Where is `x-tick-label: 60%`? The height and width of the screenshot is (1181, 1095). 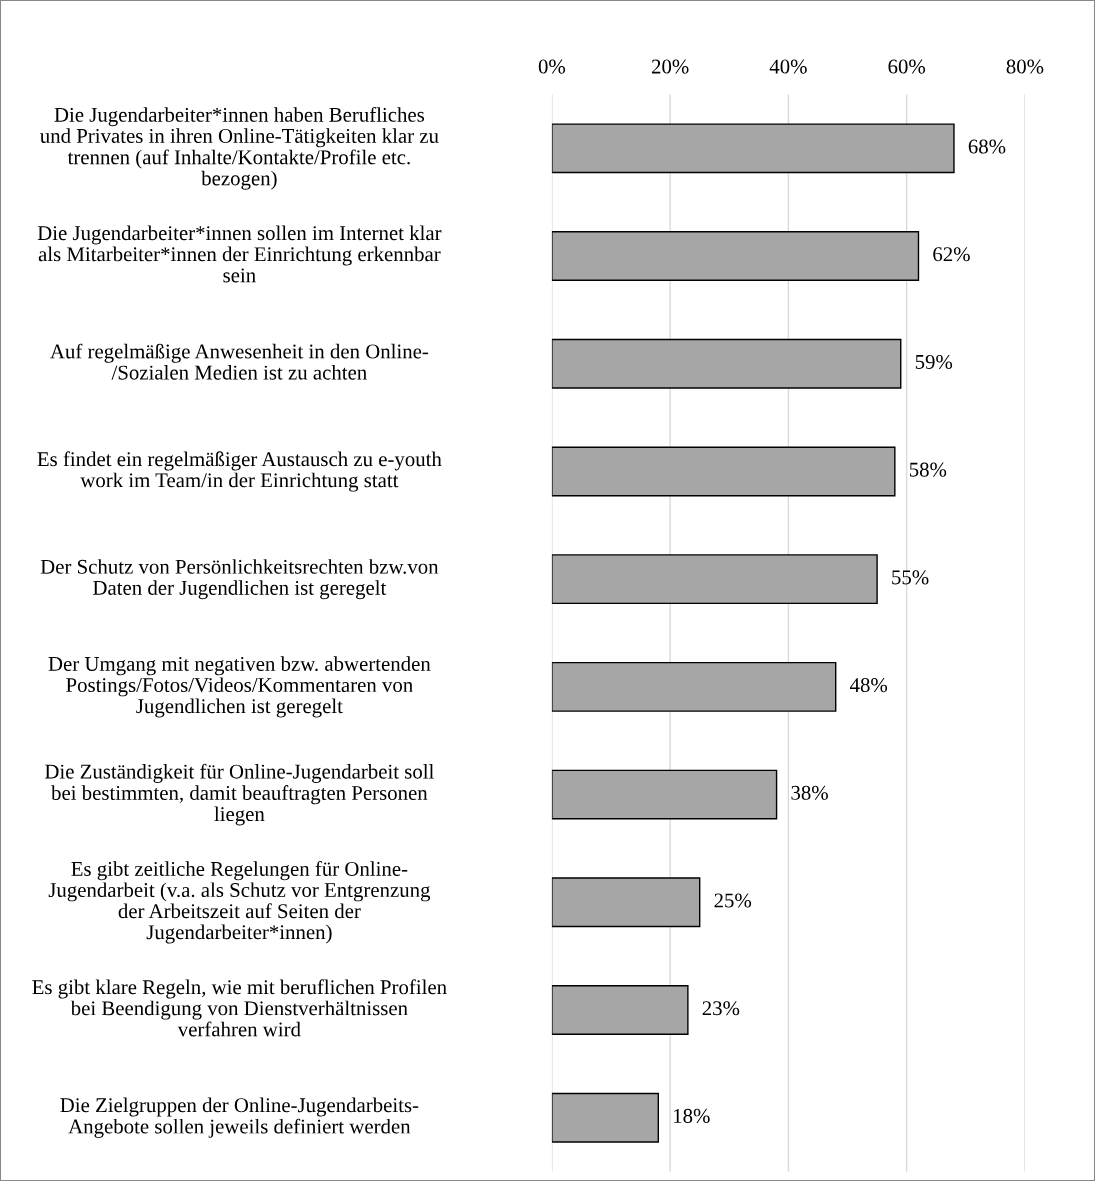
x-tick-label: 60% is located at coordinates (907, 66).